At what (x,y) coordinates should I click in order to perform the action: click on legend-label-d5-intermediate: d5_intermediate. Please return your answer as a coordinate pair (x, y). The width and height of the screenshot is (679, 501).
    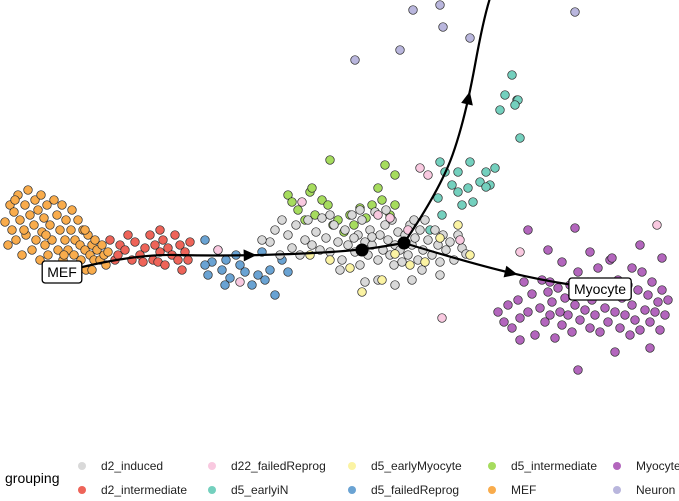
    Looking at the image, I should click on (554, 466).